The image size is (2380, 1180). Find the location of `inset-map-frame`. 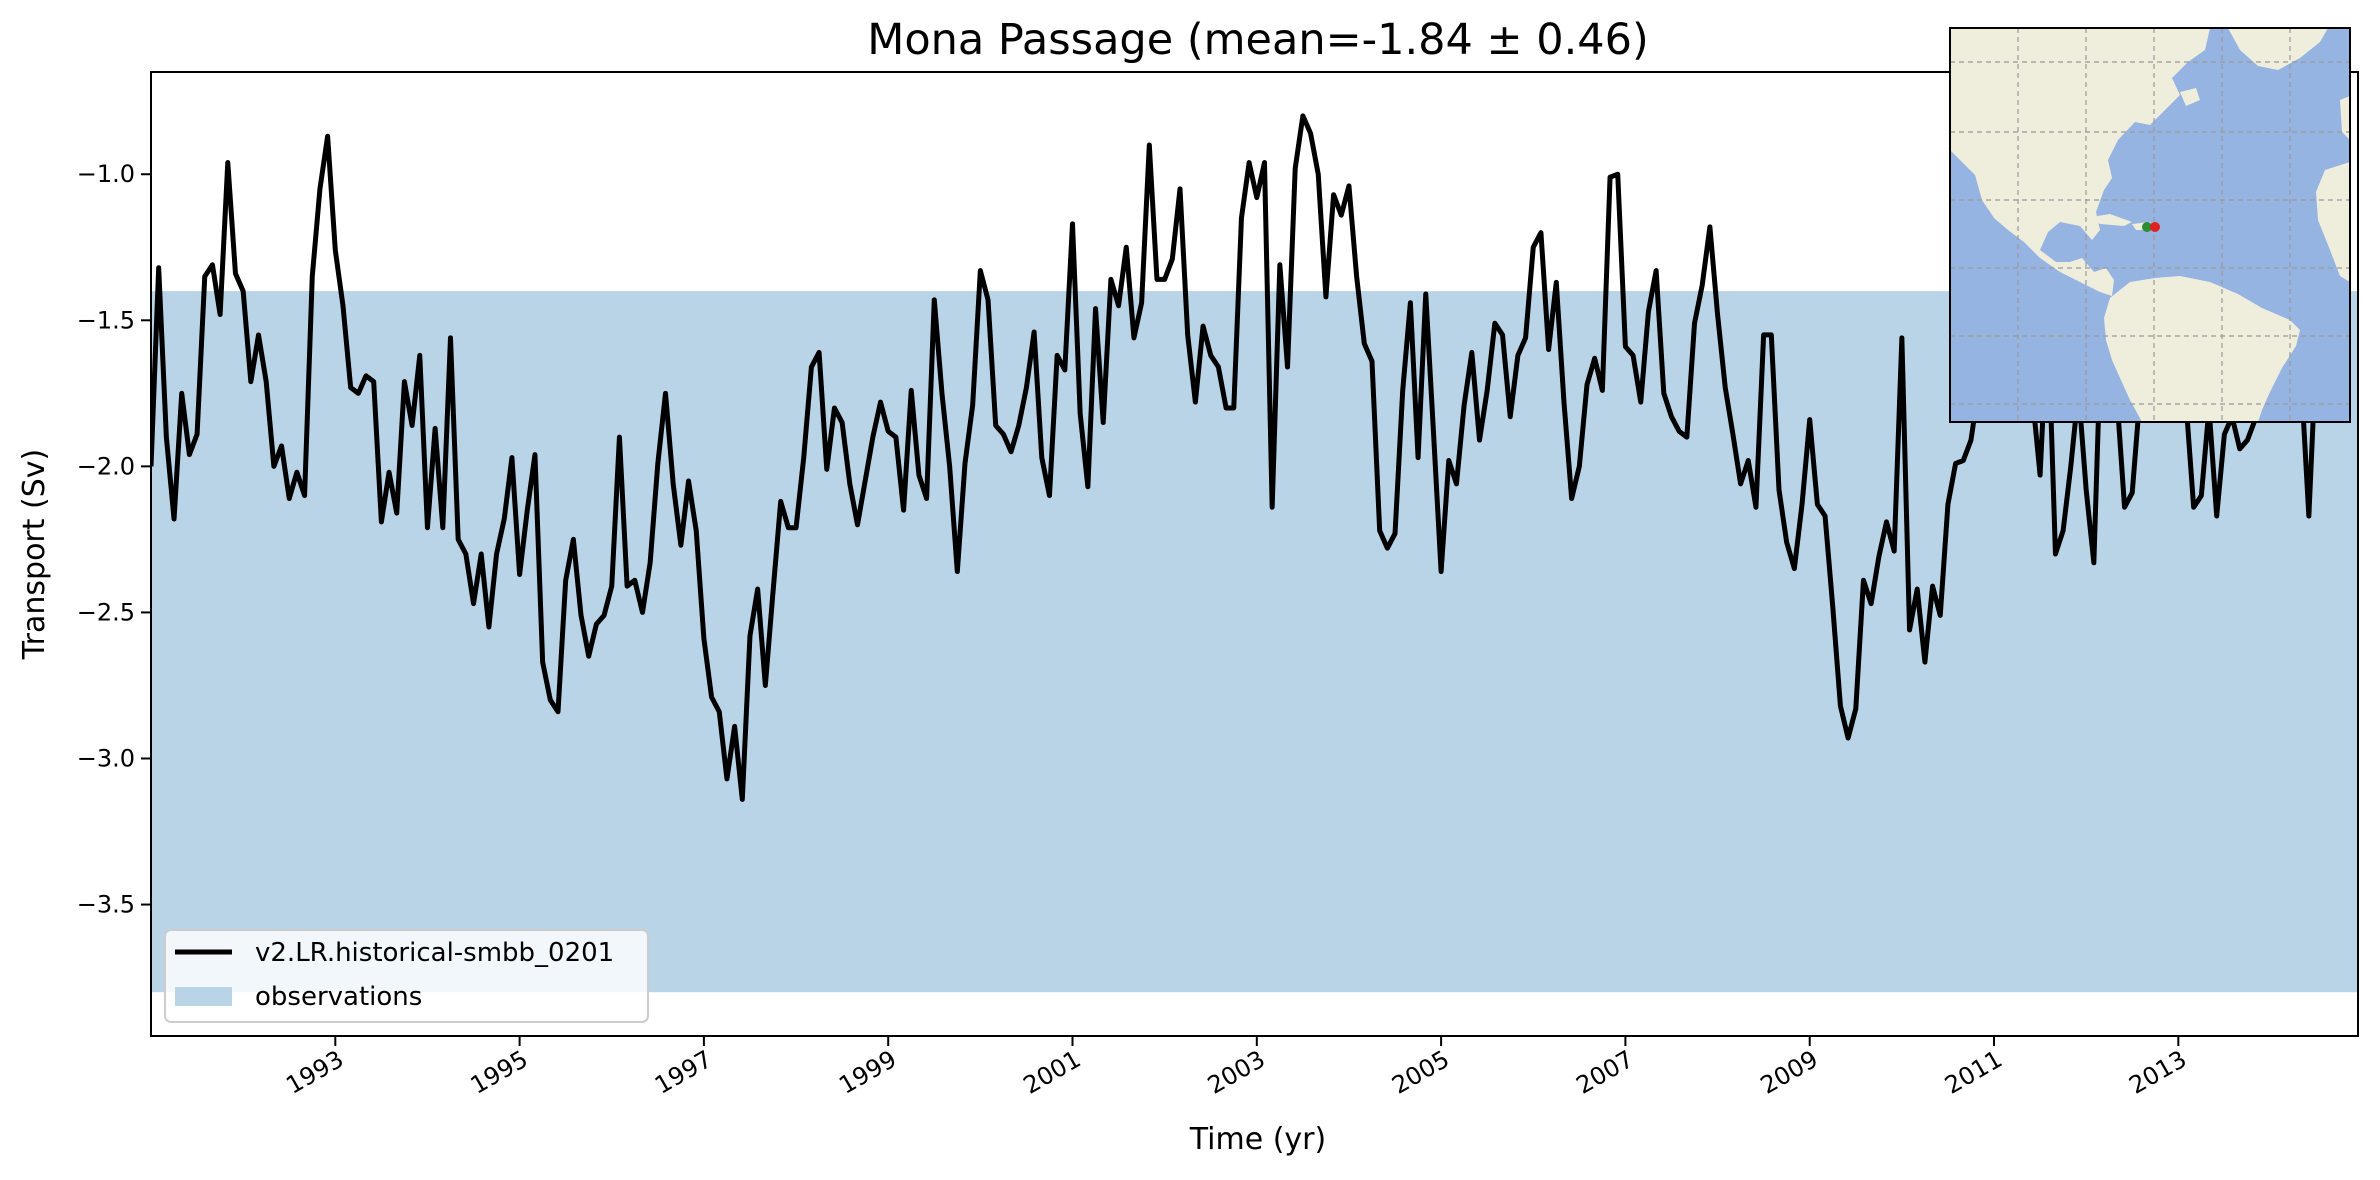

inset-map-frame is located at coordinates (2150, 225).